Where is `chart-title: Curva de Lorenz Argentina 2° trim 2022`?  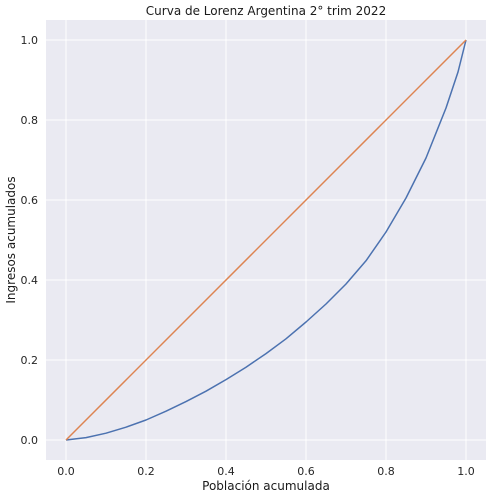 chart-title: Curva de Lorenz Argentina 2° trim 2022 is located at coordinates (266, 11).